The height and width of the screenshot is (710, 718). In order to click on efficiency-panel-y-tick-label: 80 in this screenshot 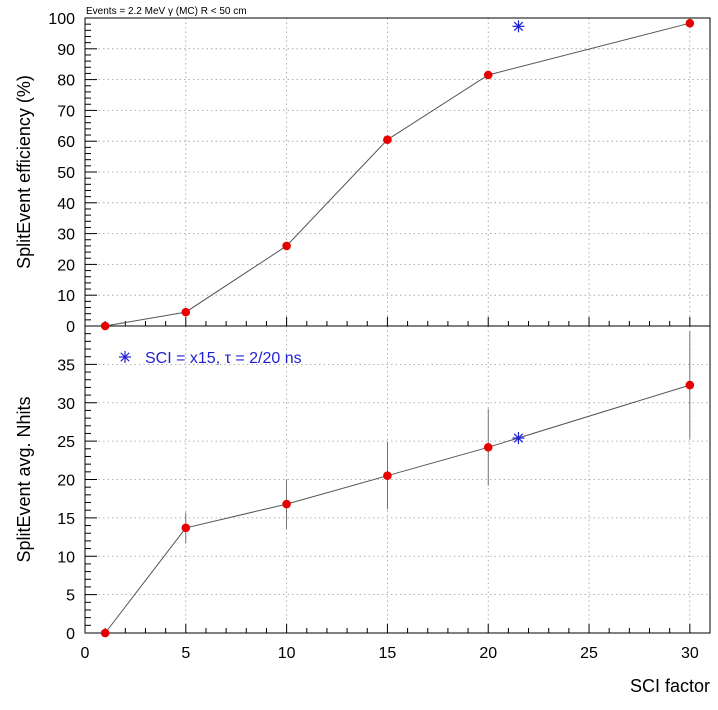, I will do `click(66, 81)`.